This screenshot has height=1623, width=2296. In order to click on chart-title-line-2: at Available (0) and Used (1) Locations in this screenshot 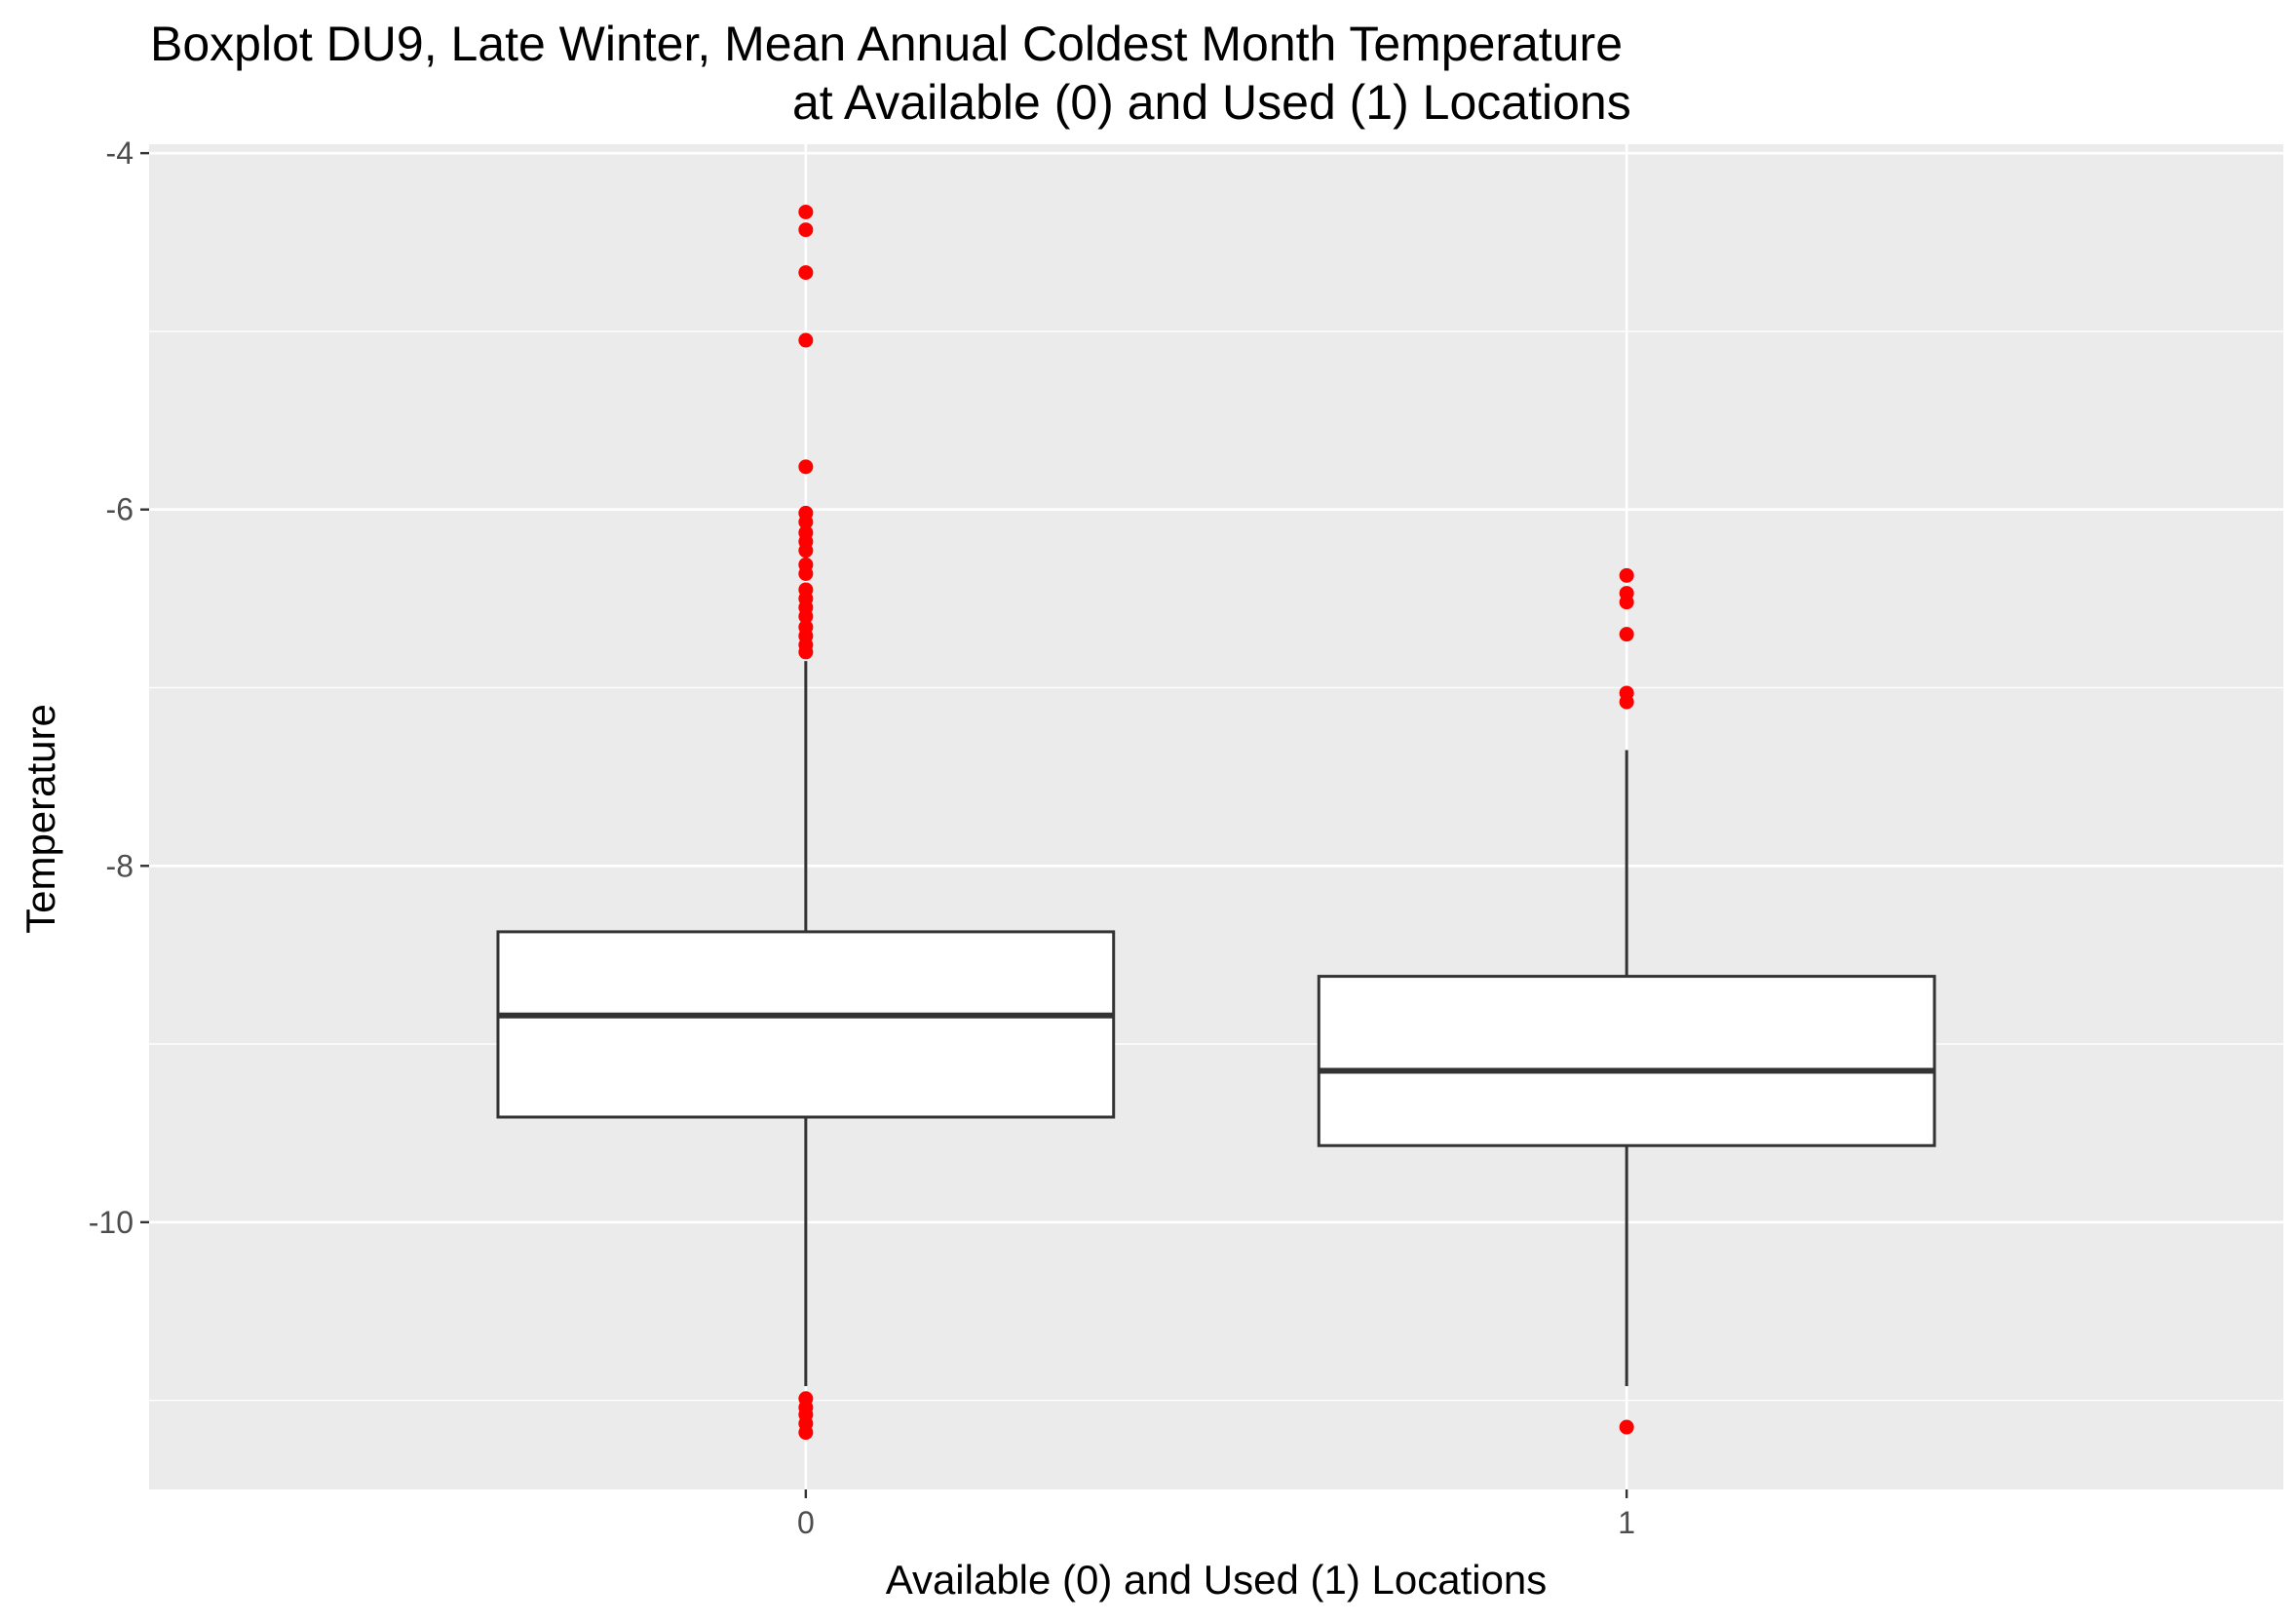, I will do `click(1211, 103)`.